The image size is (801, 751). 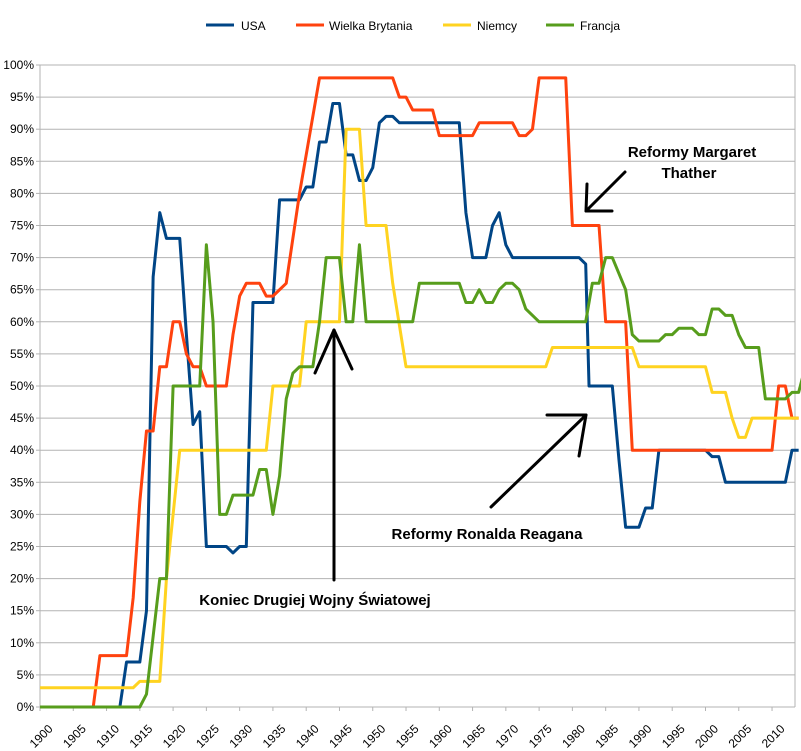 I want to click on y-tick-label: 80%, so click(x=22, y=193).